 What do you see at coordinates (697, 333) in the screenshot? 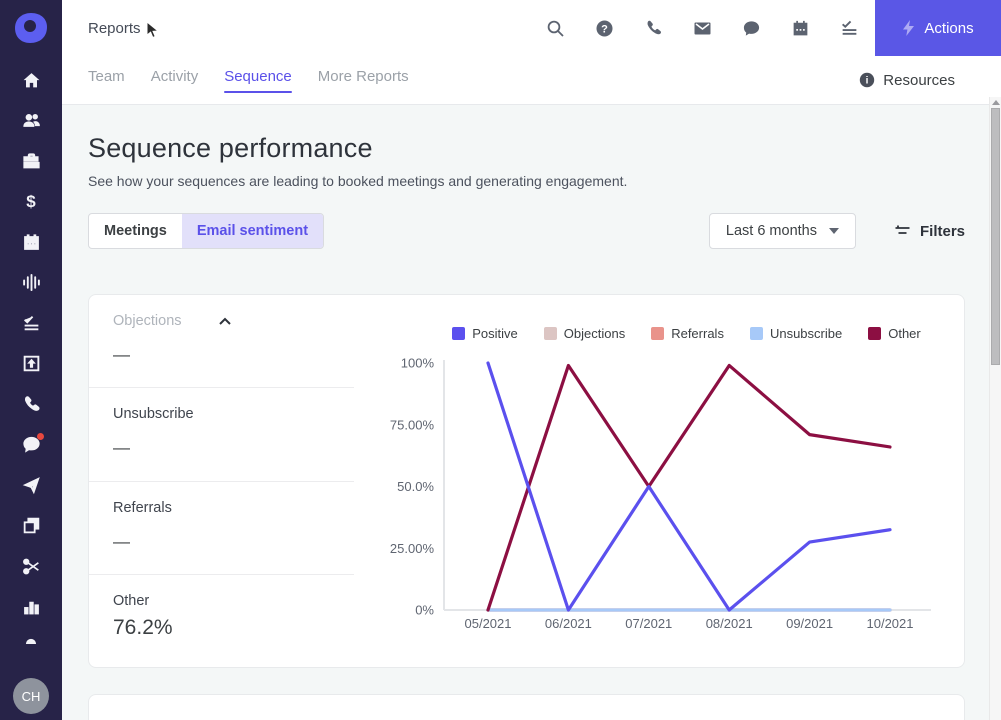
I see `legend-label: Referrals` at bounding box center [697, 333].